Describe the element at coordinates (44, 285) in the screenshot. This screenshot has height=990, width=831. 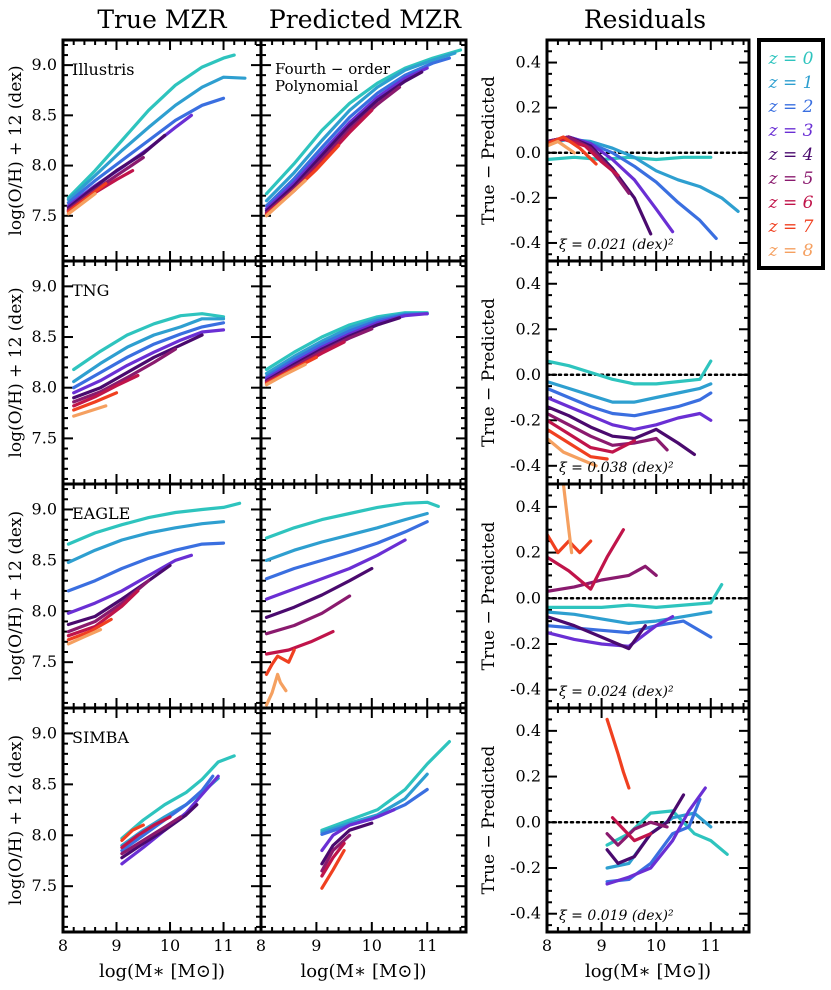
I see `y-tick-label: 9.0` at that location.